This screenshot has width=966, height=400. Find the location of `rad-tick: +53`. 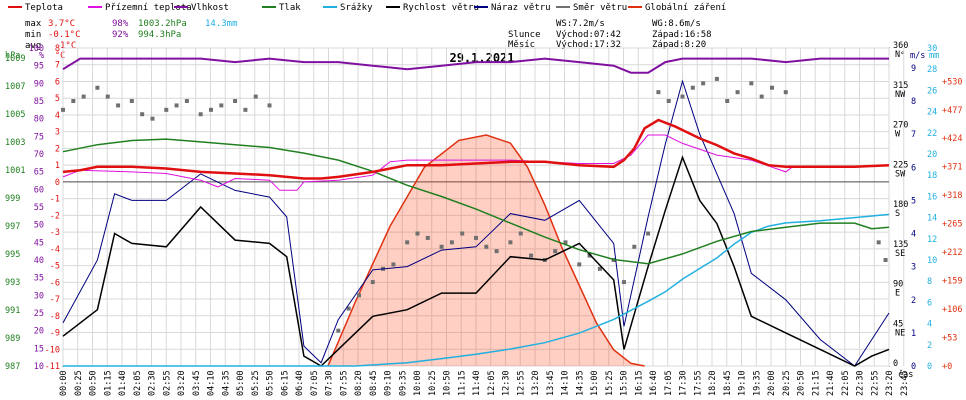

rad-tick: +53 is located at coordinates (949, 339).